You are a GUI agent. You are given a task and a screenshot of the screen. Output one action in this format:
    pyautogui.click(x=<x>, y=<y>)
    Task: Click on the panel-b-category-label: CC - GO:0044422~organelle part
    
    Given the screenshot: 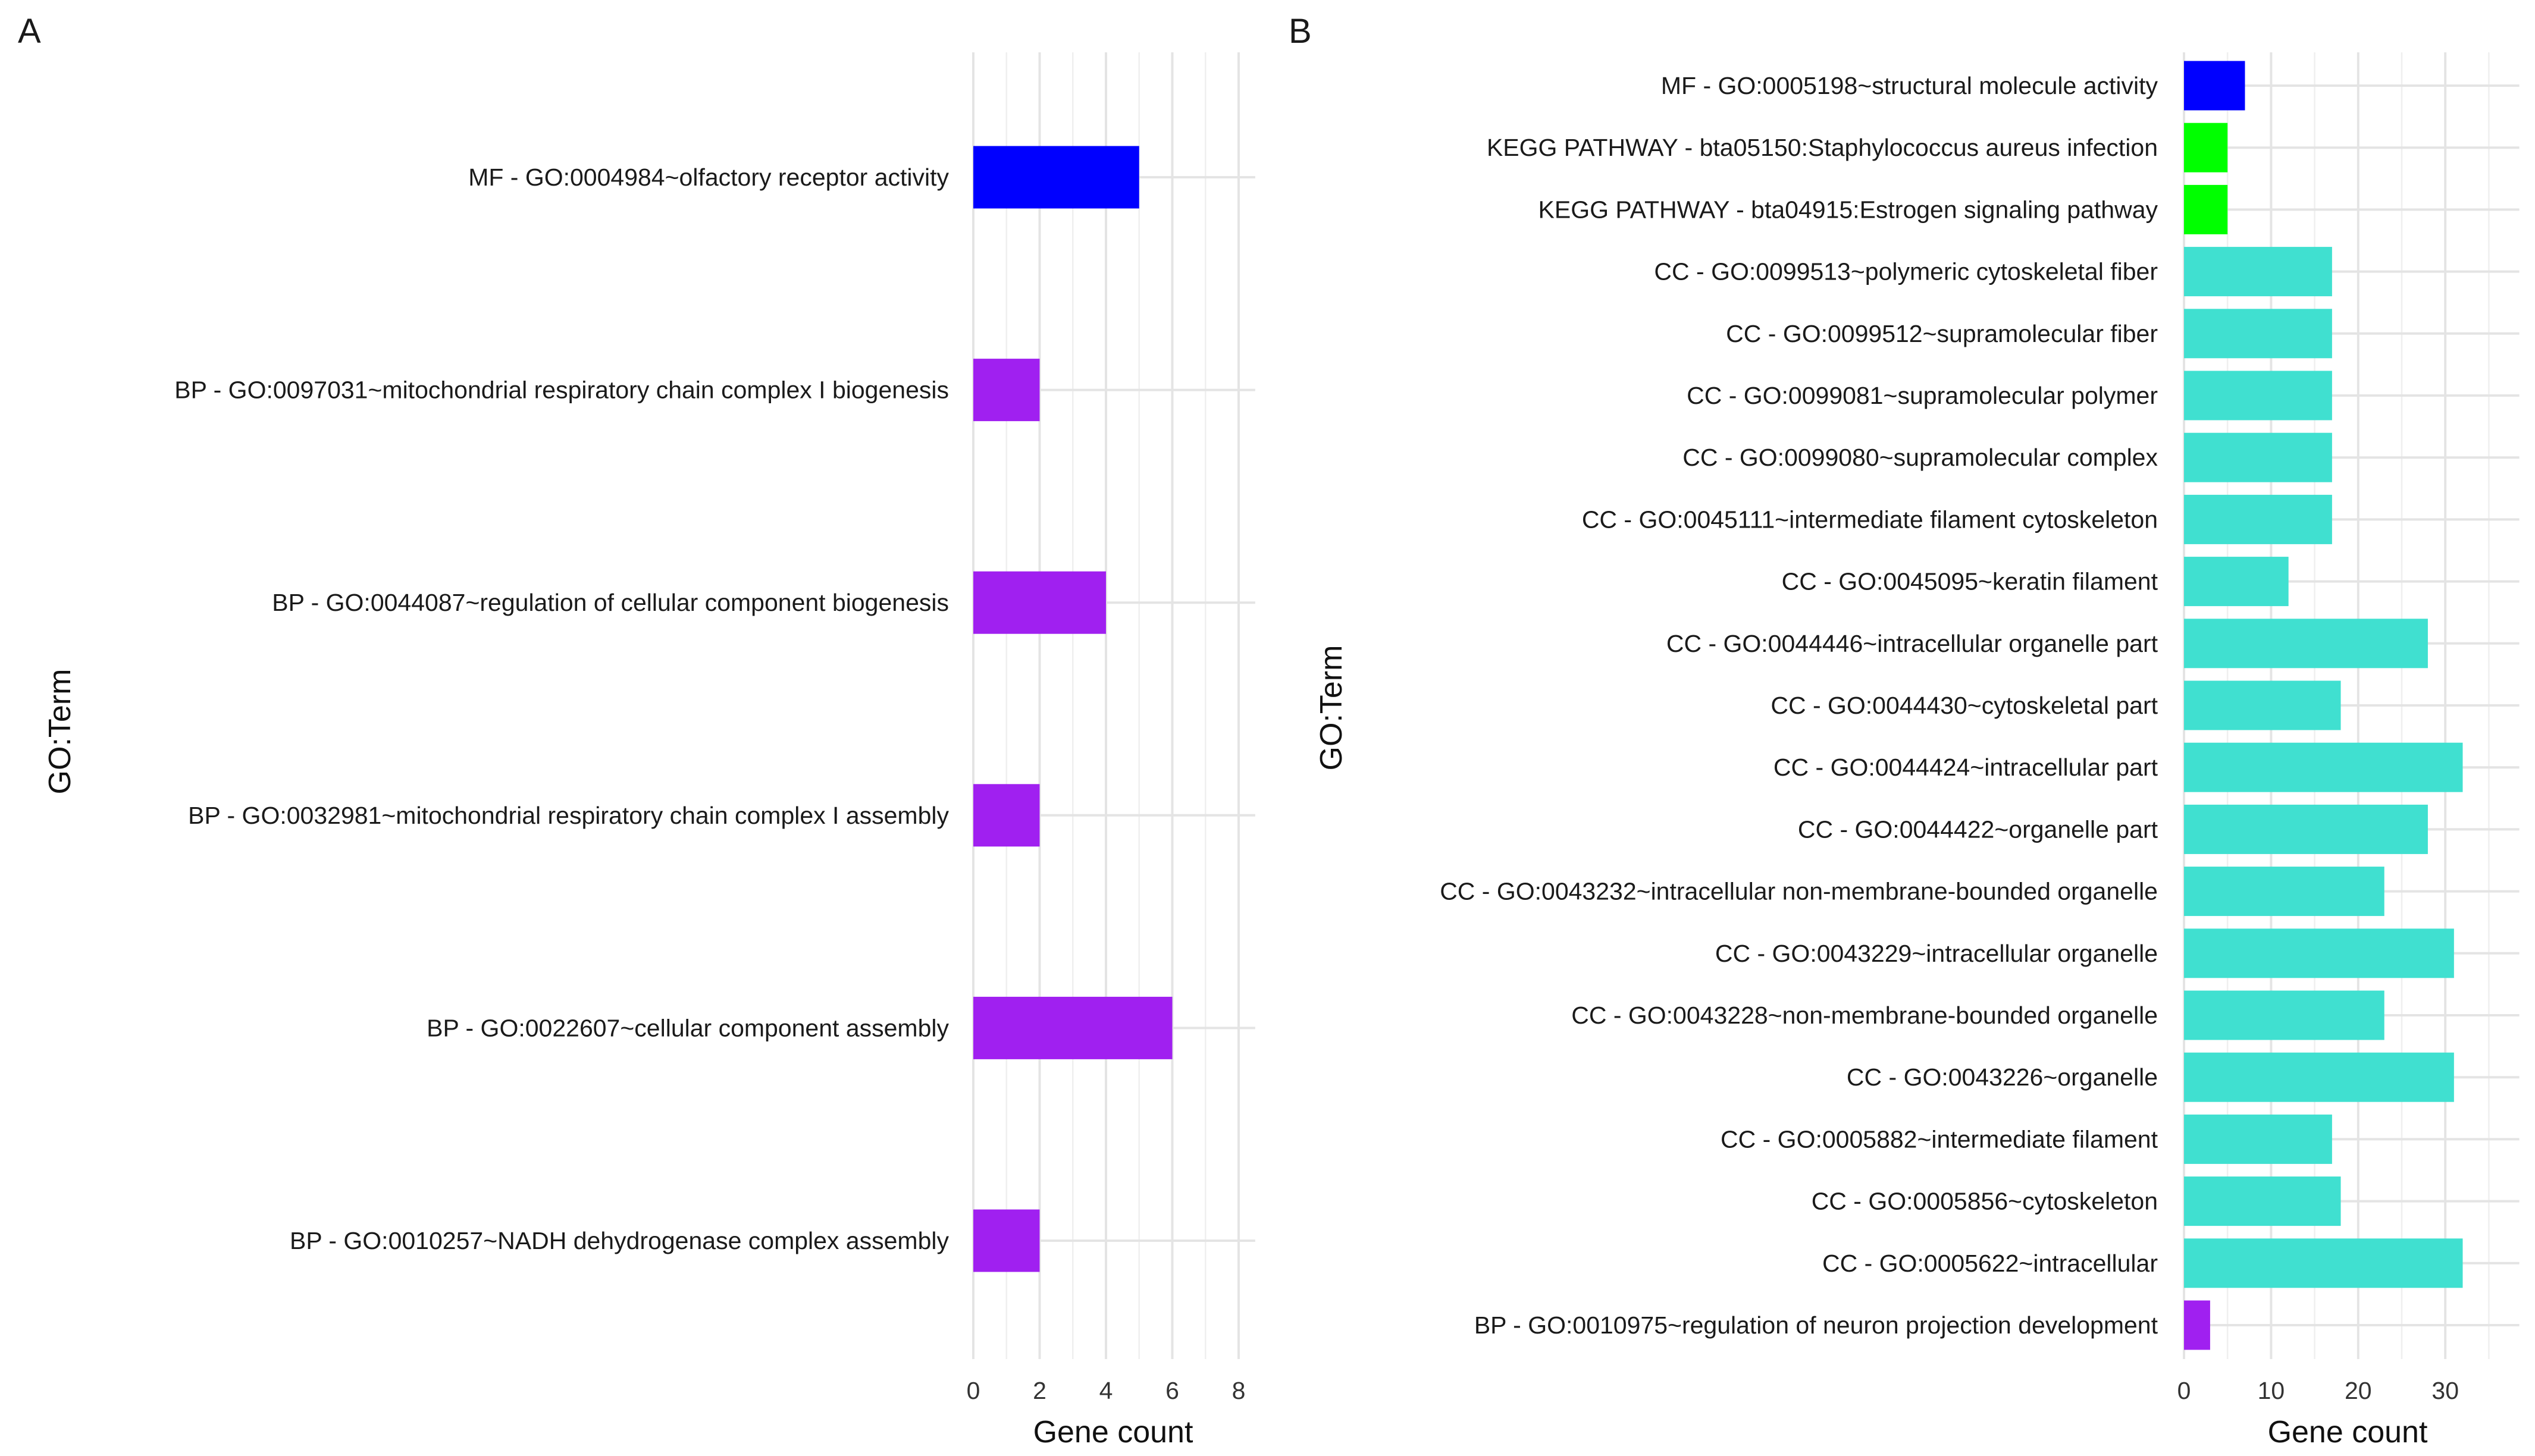 What is the action you would take?
    pyautogui.click(x=1978, y=829)
    